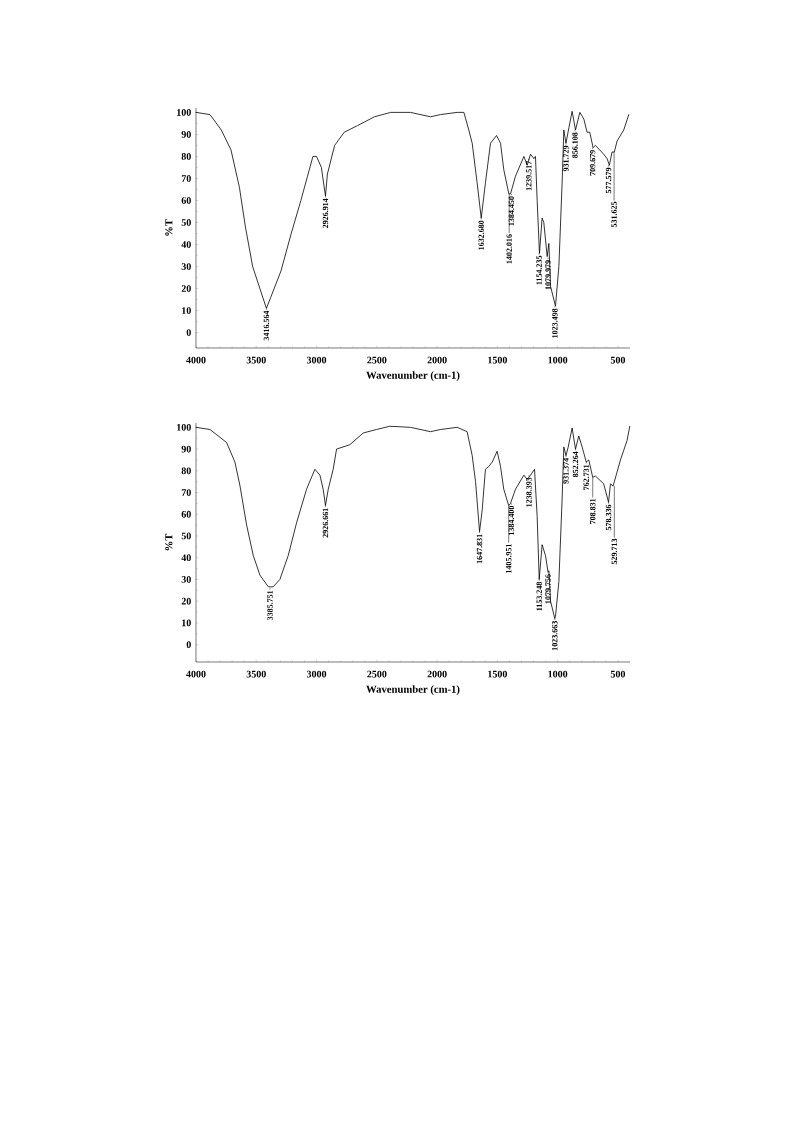 The height and width of the screenshot is (1123, 793). I want to click on annotation: 2926.661, so click(325, 523).